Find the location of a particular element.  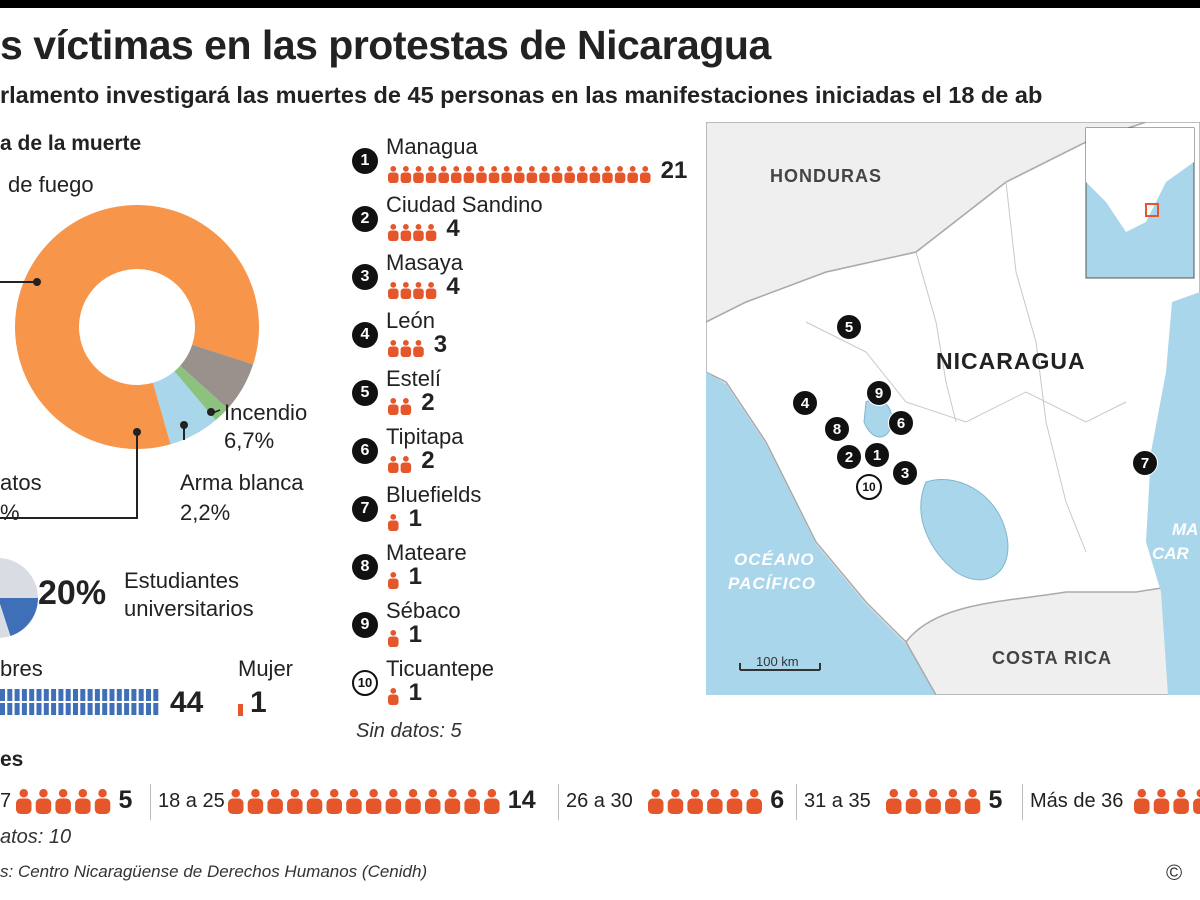

blade-pct: 2,2% is located at coordinates (205, 512).